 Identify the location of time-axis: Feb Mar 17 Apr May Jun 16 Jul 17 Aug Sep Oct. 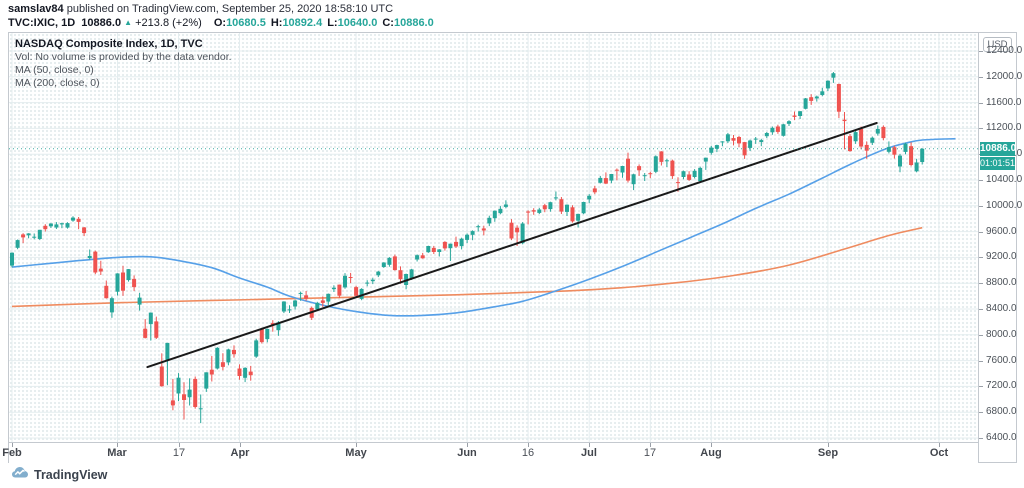
(490, 452).